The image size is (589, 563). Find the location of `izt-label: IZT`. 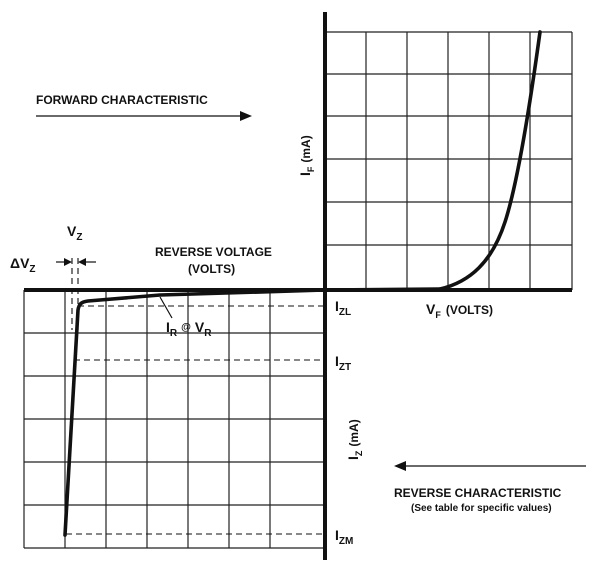

izt-label: IZT is located at coordinates (343, 363).